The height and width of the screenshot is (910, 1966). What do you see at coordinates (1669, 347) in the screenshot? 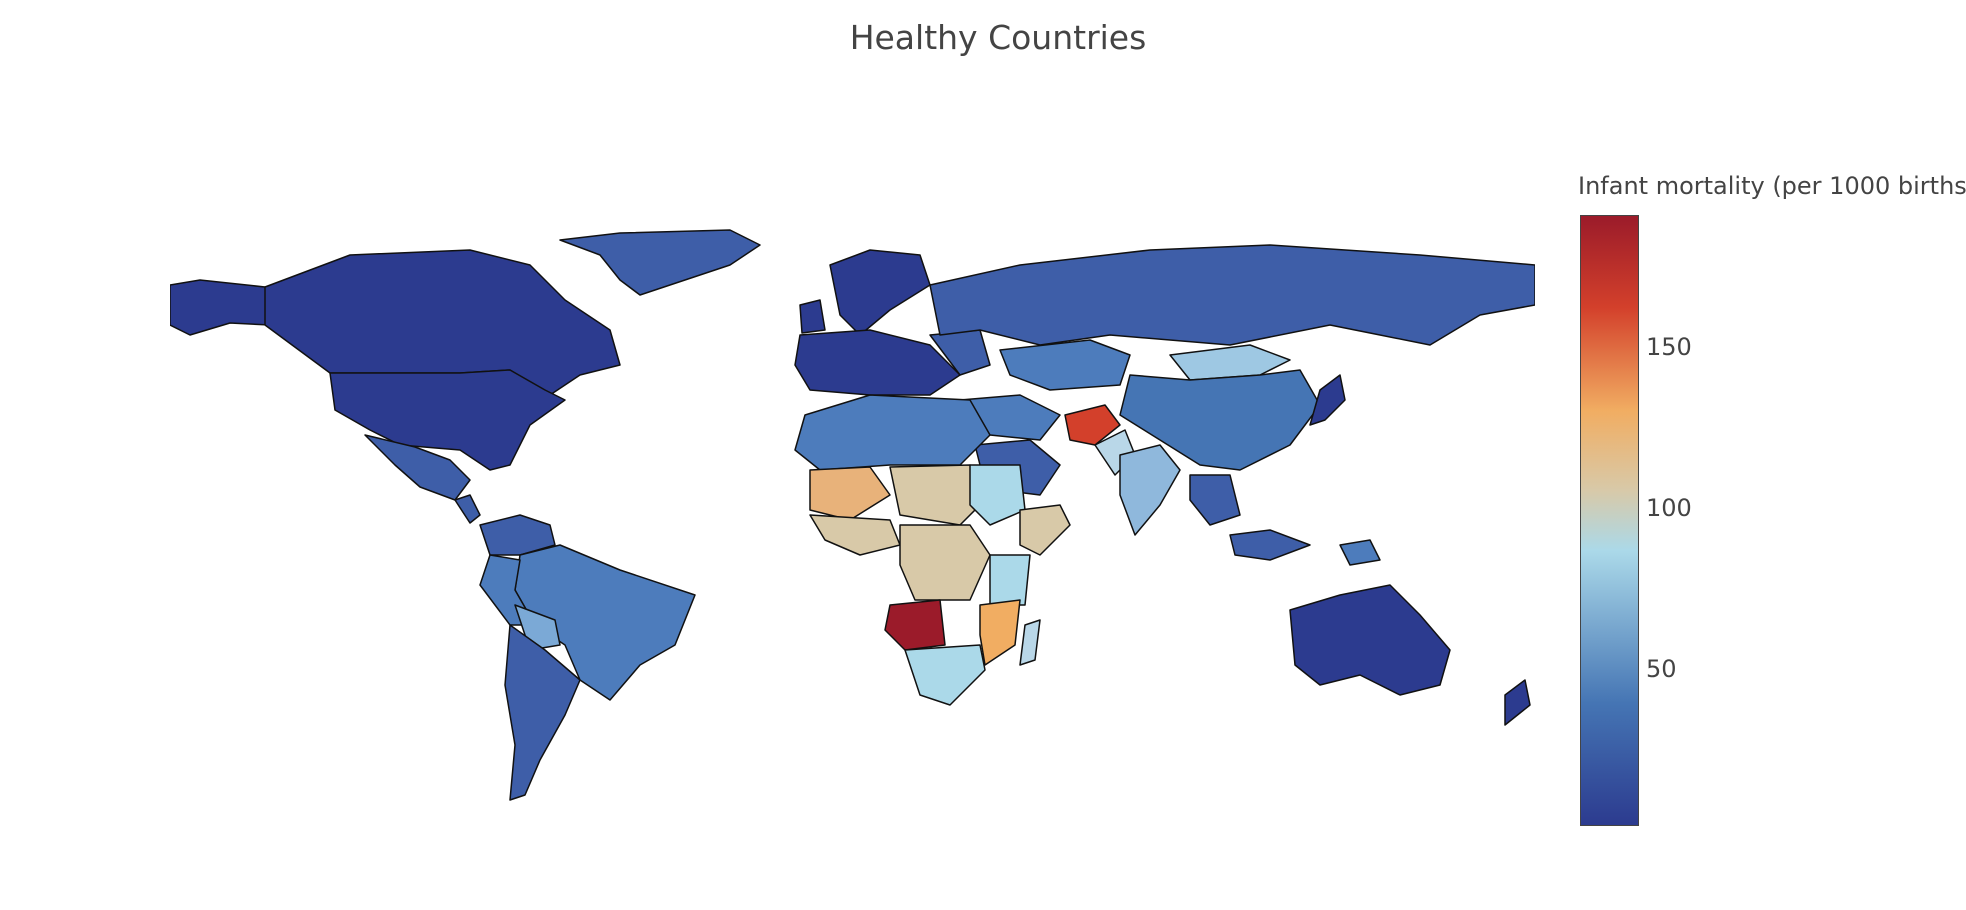
I see `colorbar-tick-150: 150` at bounding box center [1669, 347].